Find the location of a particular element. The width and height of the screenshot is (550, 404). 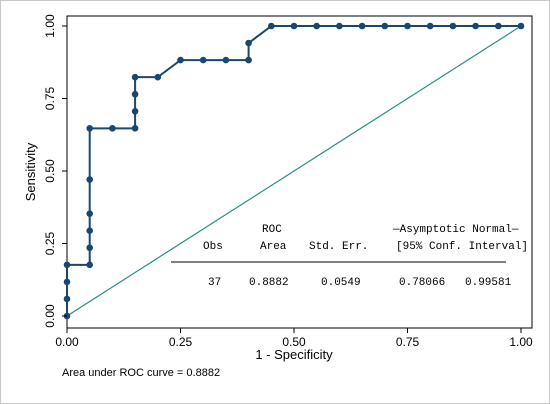

header-area: Area is located at coordinates (273, 247).